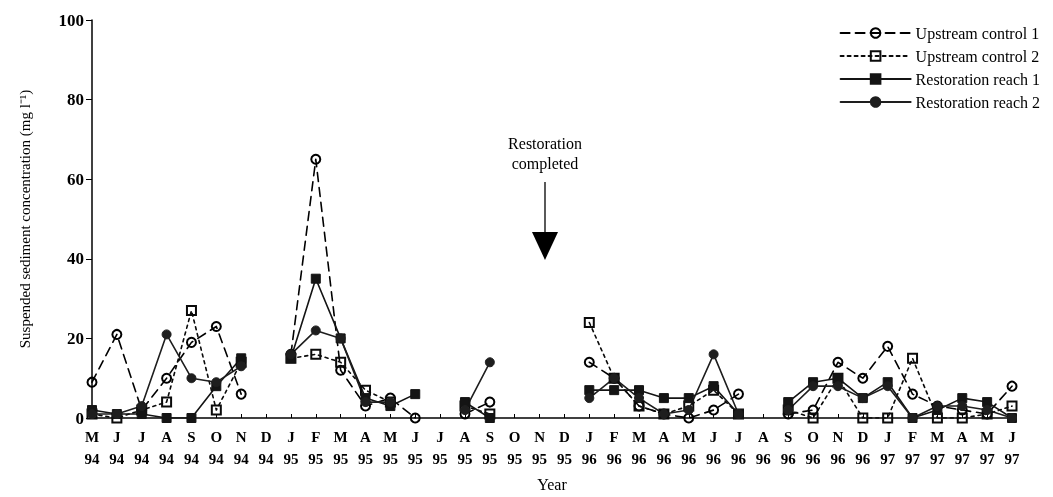  Describe the element at coordinates (216, 448) in the screenshot. I see `x-tick-label: O 94` at that location.